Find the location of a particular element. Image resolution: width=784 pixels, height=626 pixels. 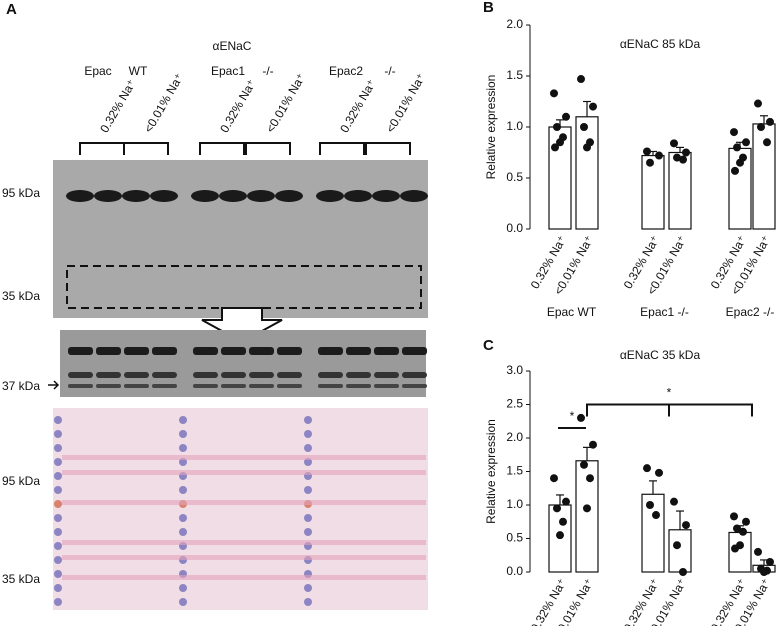

significance-mark: * is located at coordinates (572, 416).